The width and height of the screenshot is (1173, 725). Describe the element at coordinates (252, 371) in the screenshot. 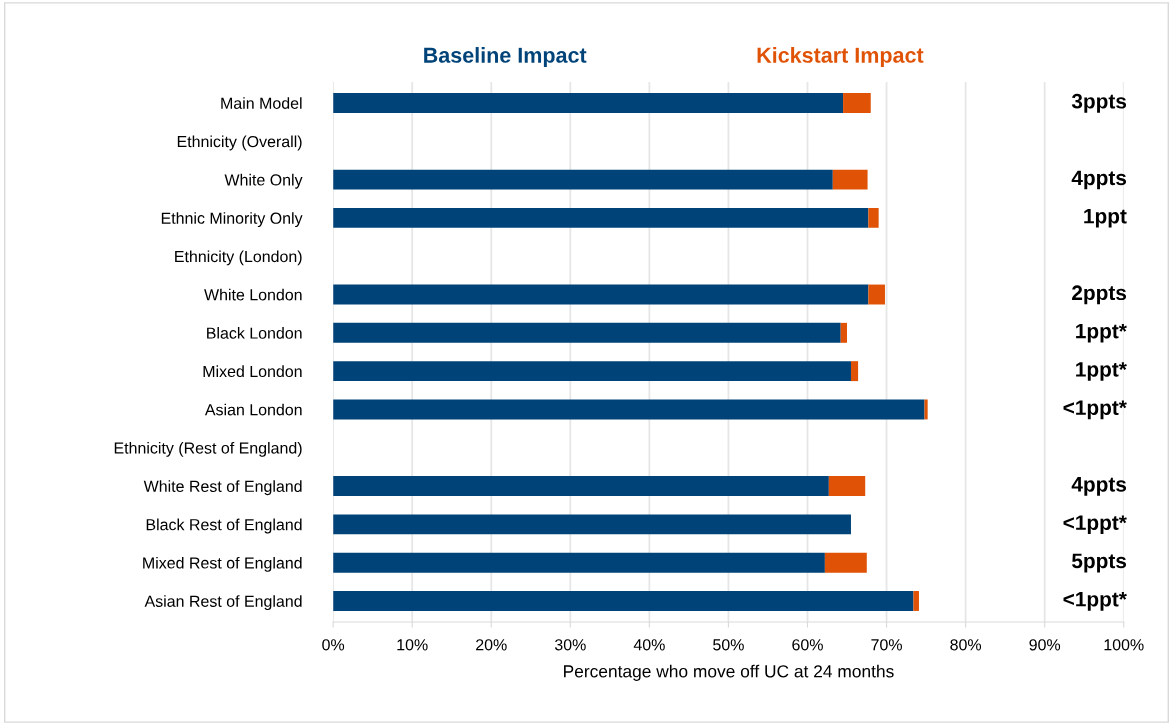

I see `y-tick-label: Mixed London` at that location.